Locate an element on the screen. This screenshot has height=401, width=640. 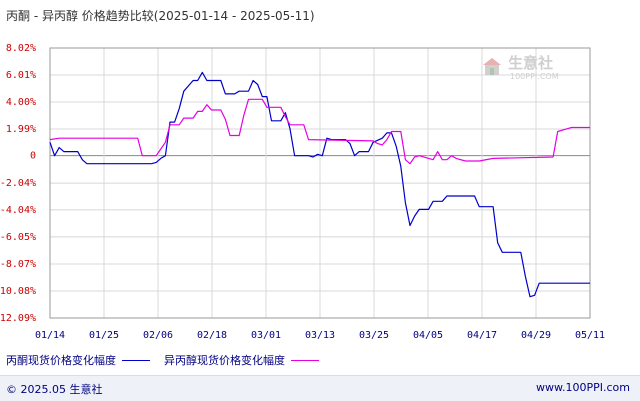
y-tick-label: -12.09% is located at coordinates (18, 318).